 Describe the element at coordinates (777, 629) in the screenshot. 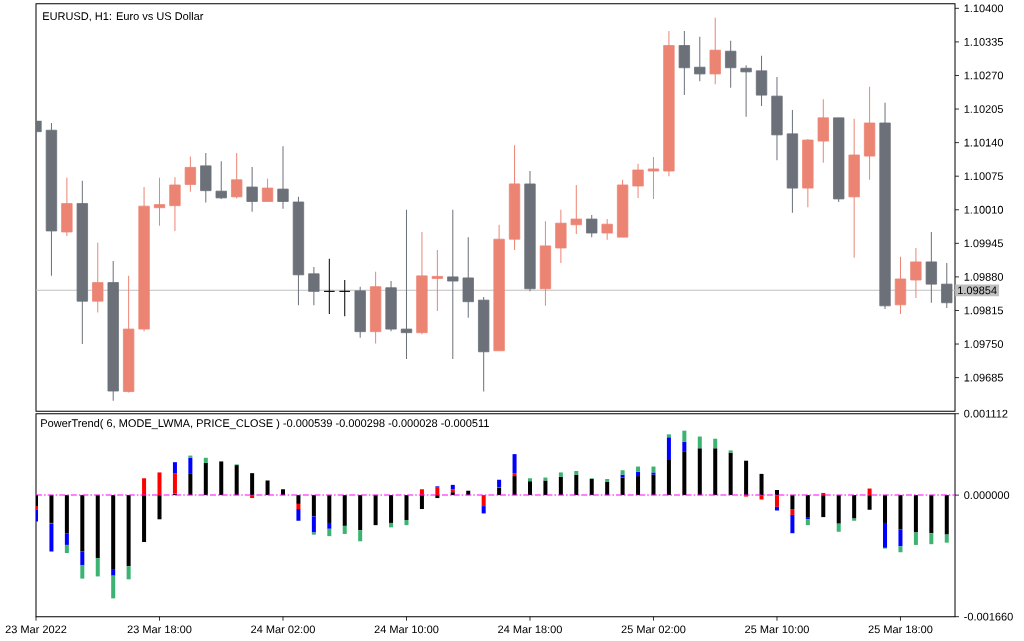

I see `x-tick-label: 25 Mar 10:00` at that location.